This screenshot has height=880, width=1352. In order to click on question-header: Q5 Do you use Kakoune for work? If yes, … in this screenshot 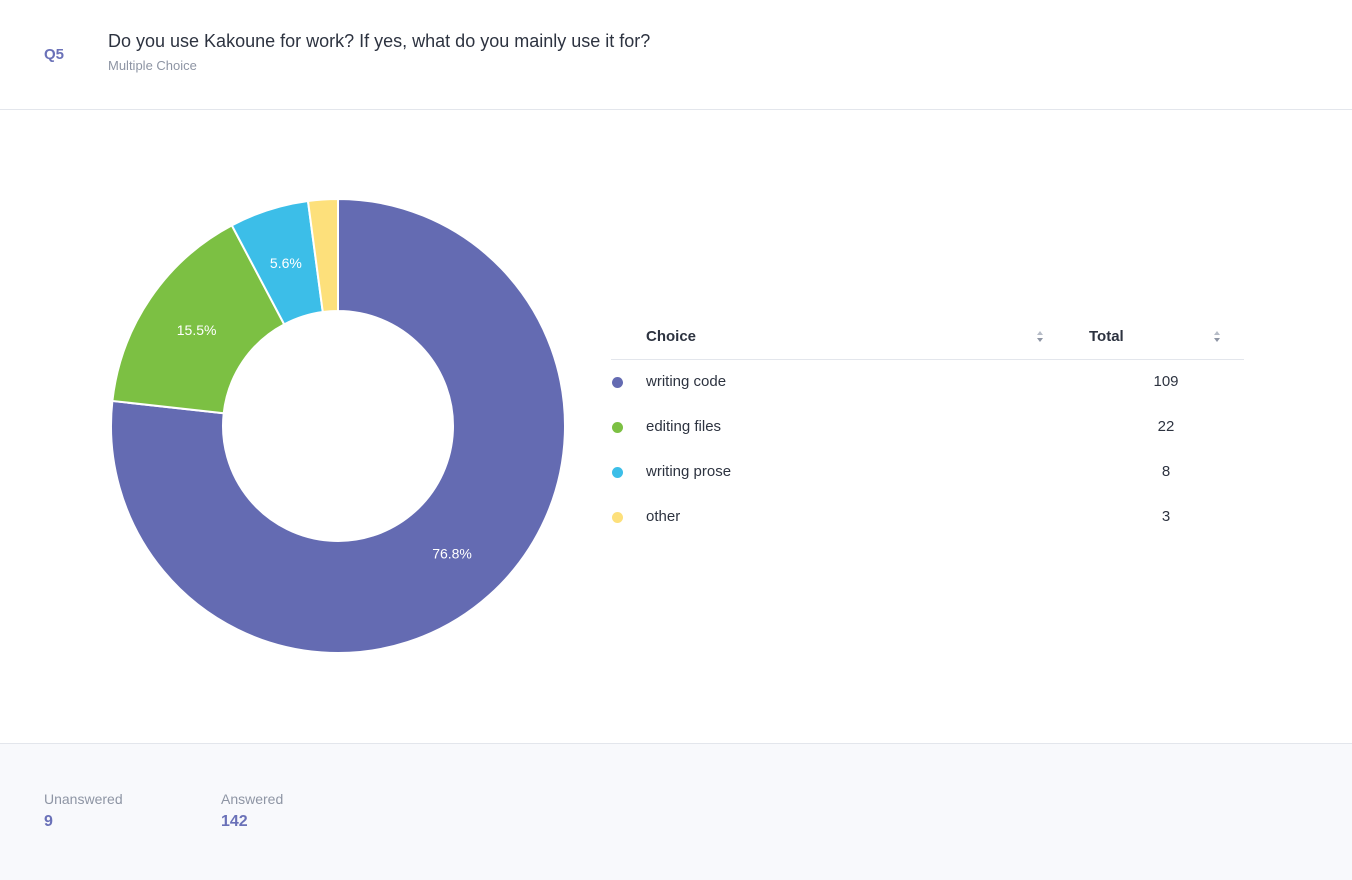, I will do `click(676, 55)`.